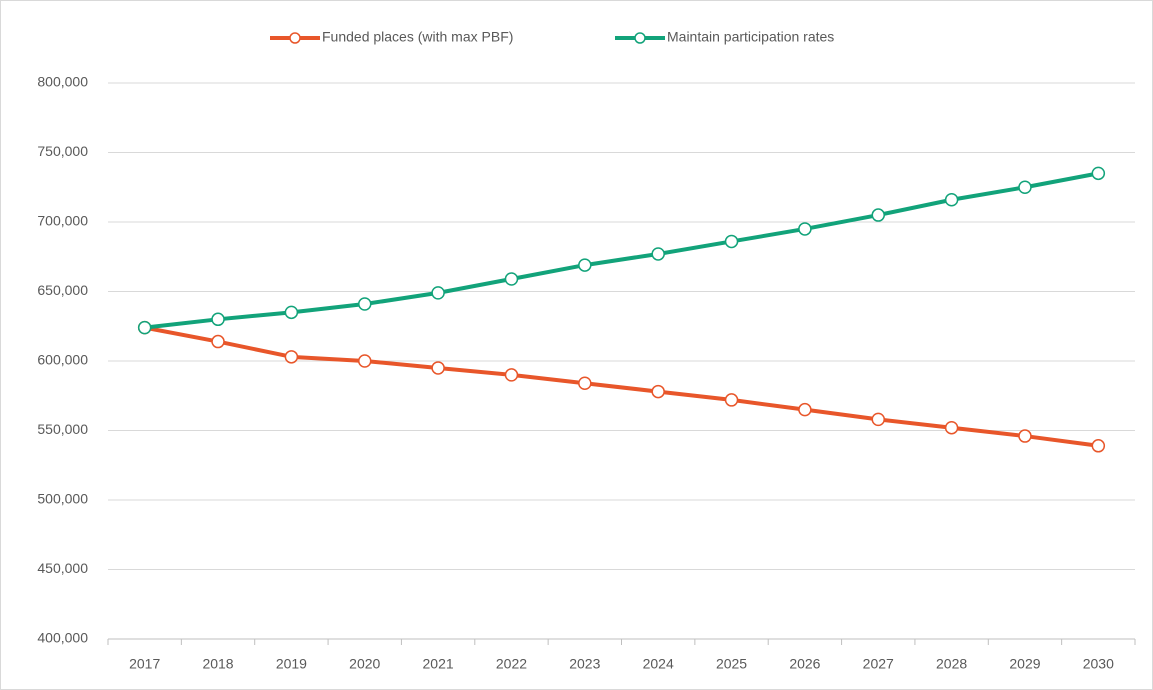 This screenshot has height=690, width=1153. What do you see at coordinates (291, 664) in the screenshot?
I see `x-tick-label: 2019` at bounding box center [291, 664].